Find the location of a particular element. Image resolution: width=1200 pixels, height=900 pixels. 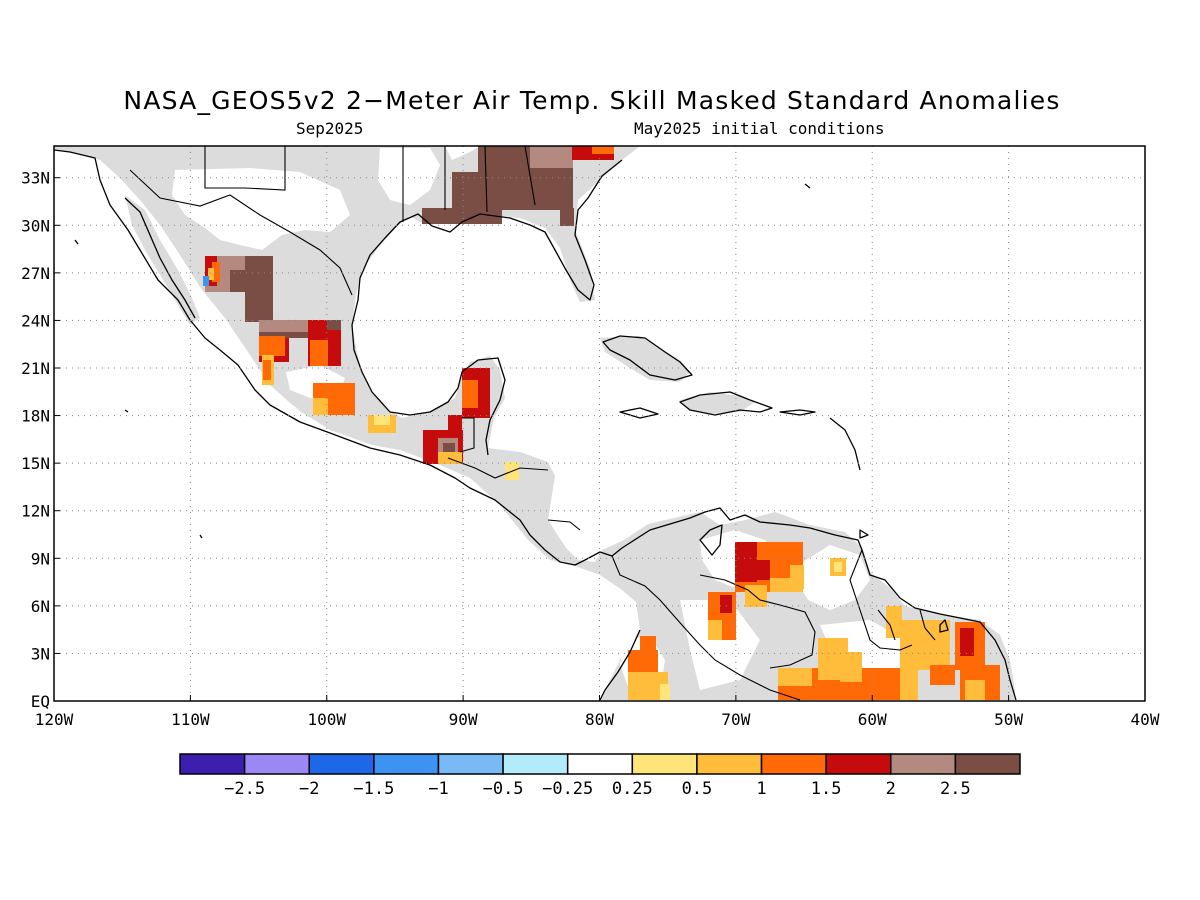

latitude-label: 24N is located at coordinates (35, 320).